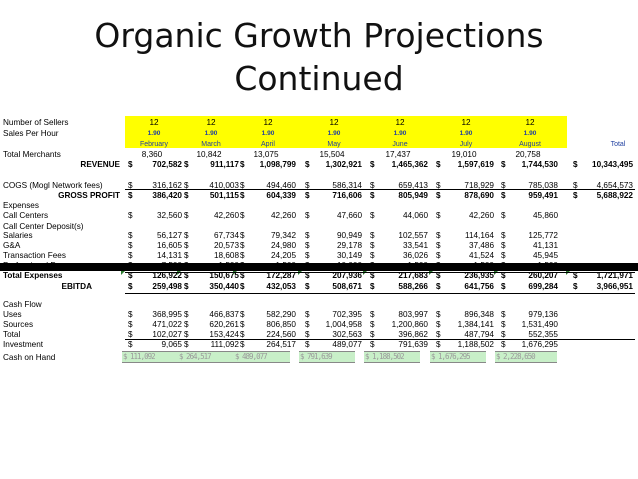  Describe the element at coordinates (415, 215) in the screenshot. I see `cell-callcenters: 44,060` at that location.